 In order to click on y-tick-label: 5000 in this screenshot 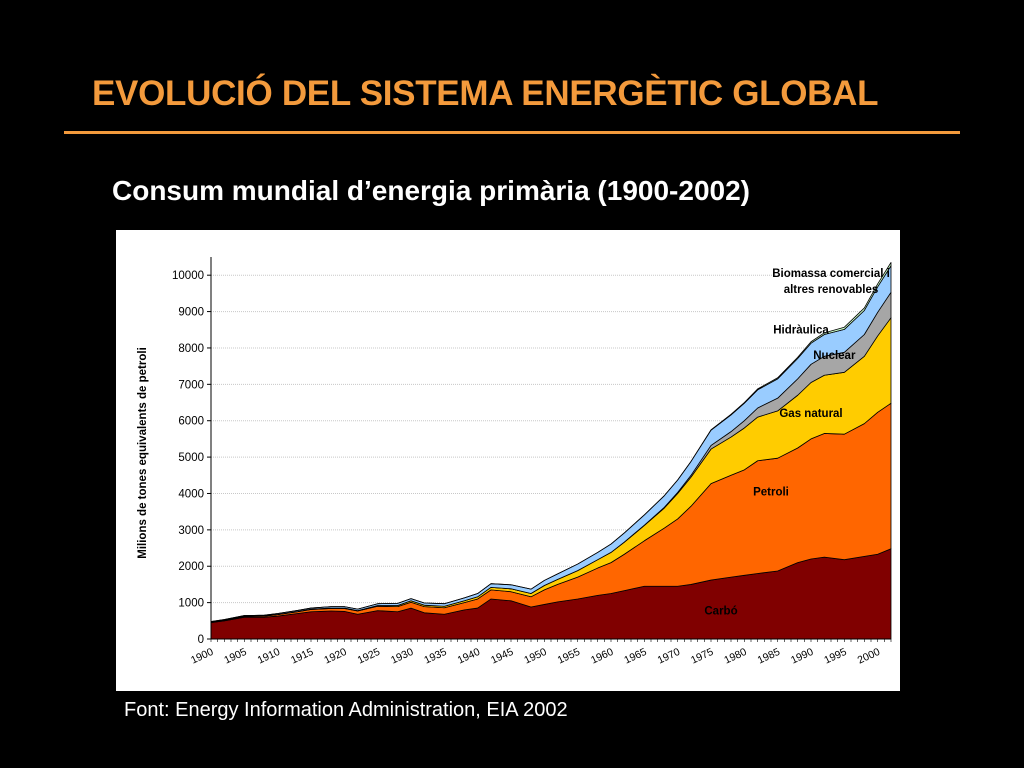, I will do `click(191, 458)`.